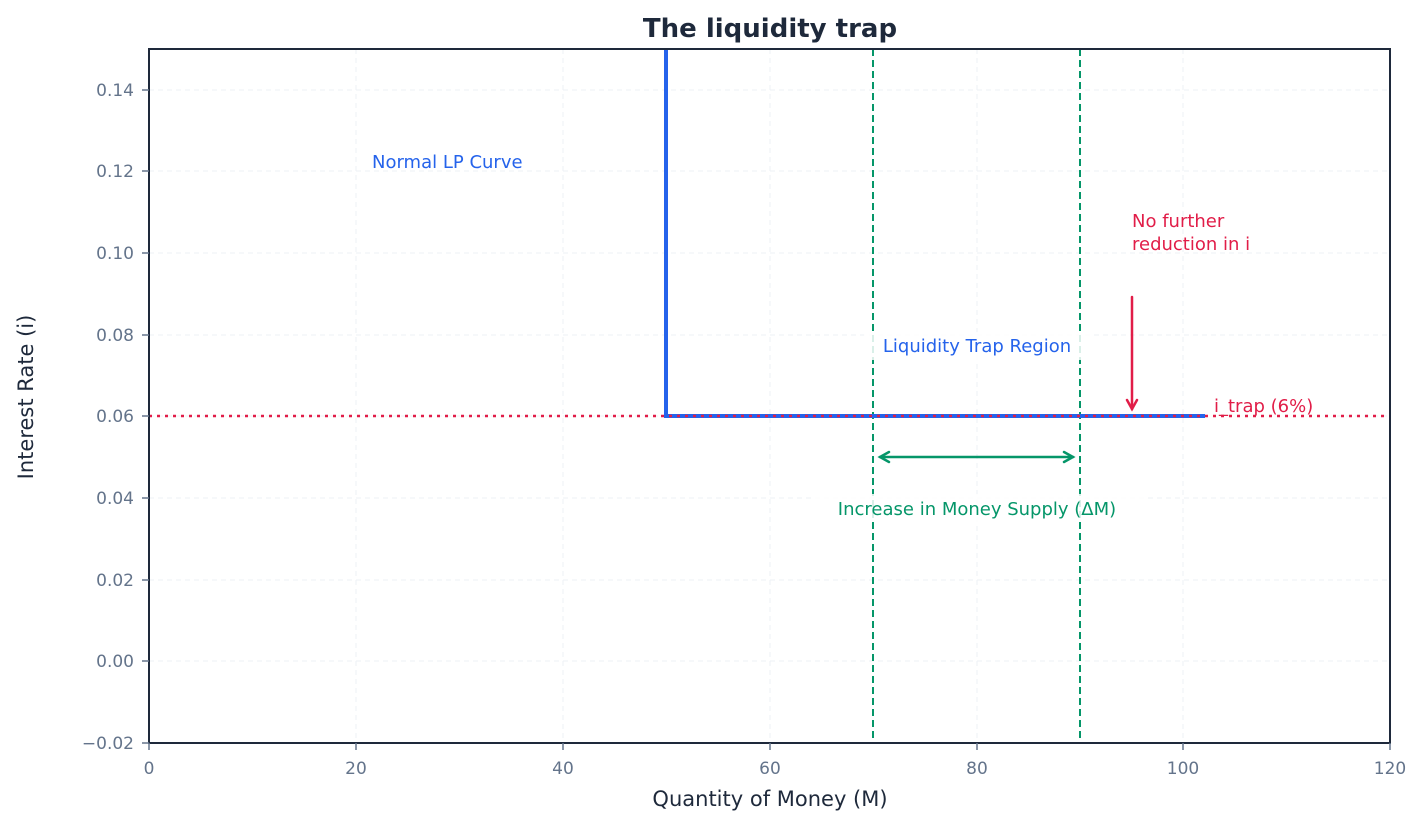 This screenshot has height=825, width=1425. Describe the element at coordinates (115, 91) in the screenshot. I see `y-tick-label: 0.14` at that location.